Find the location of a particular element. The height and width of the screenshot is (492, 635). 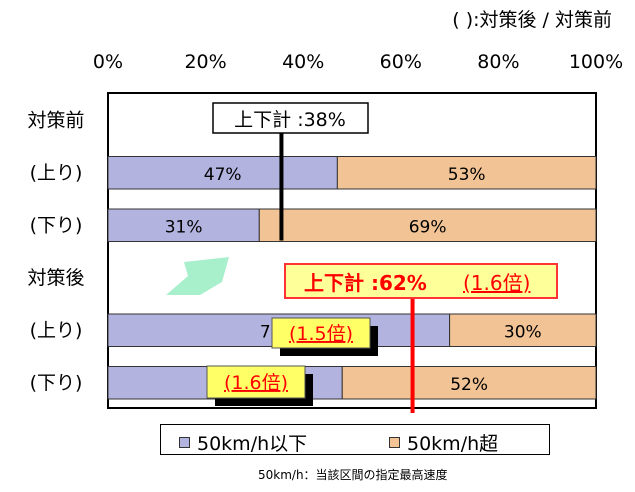

after-annotation-box is located at coordinates (421, 281).